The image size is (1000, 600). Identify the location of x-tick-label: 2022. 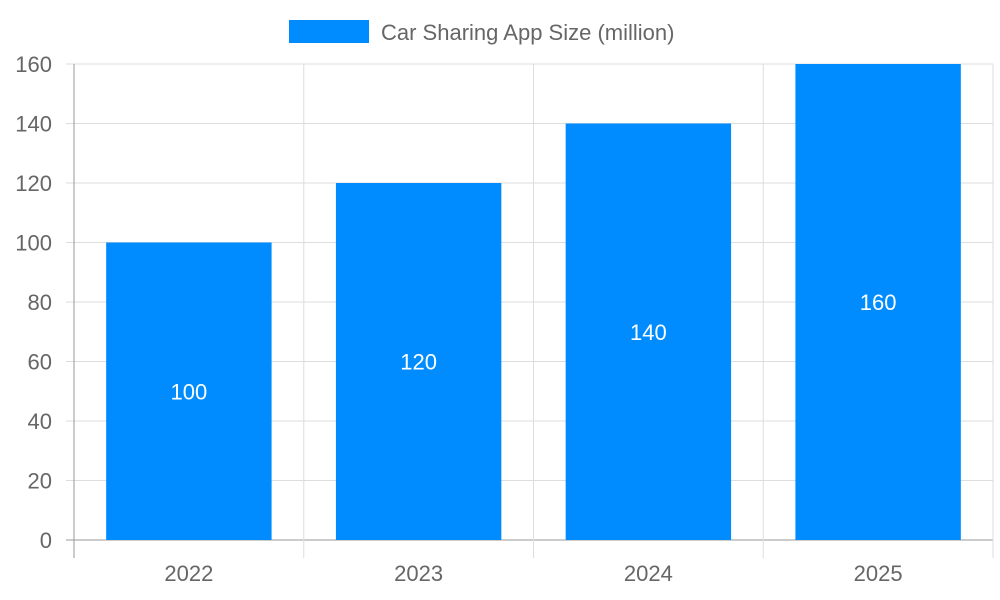
(188, 573).